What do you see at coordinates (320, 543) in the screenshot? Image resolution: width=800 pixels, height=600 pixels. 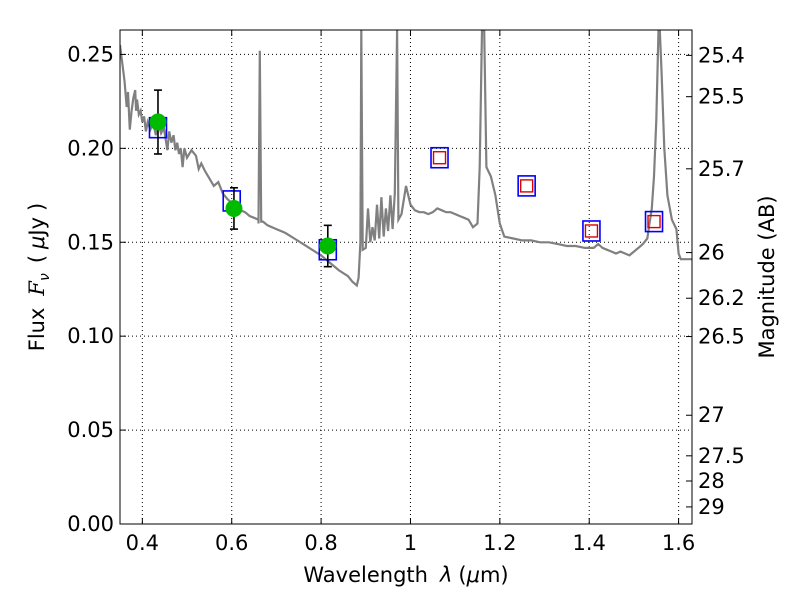 I see `x-tick-label: 0.8` at bounding box center [320, 543].